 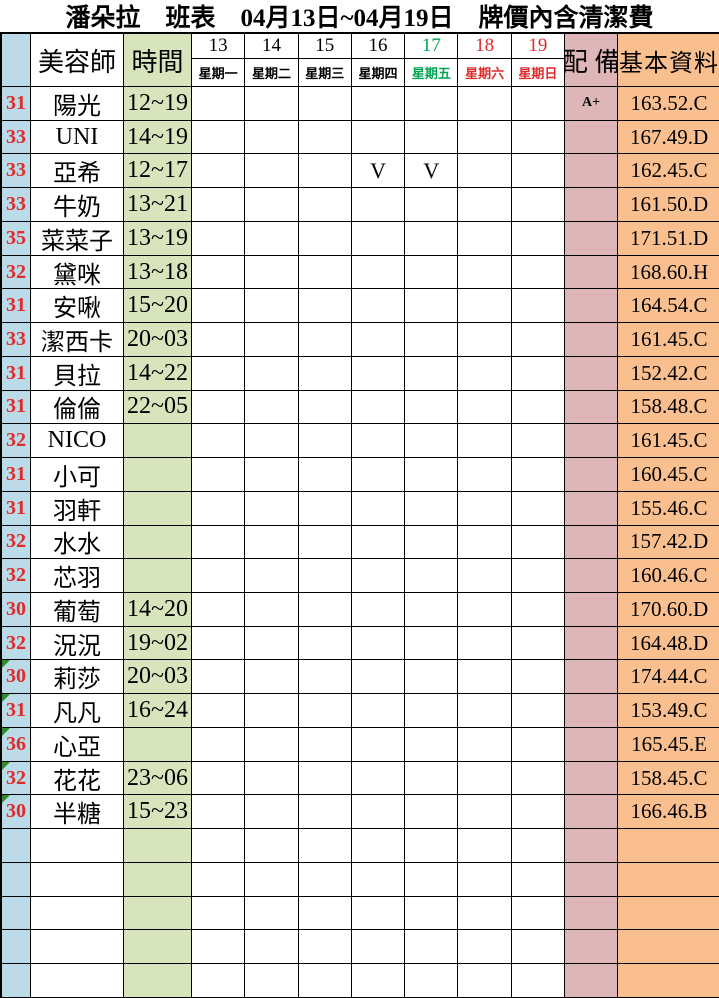 I want to click on cell-row-number: 31, so click(x=16, y=407).